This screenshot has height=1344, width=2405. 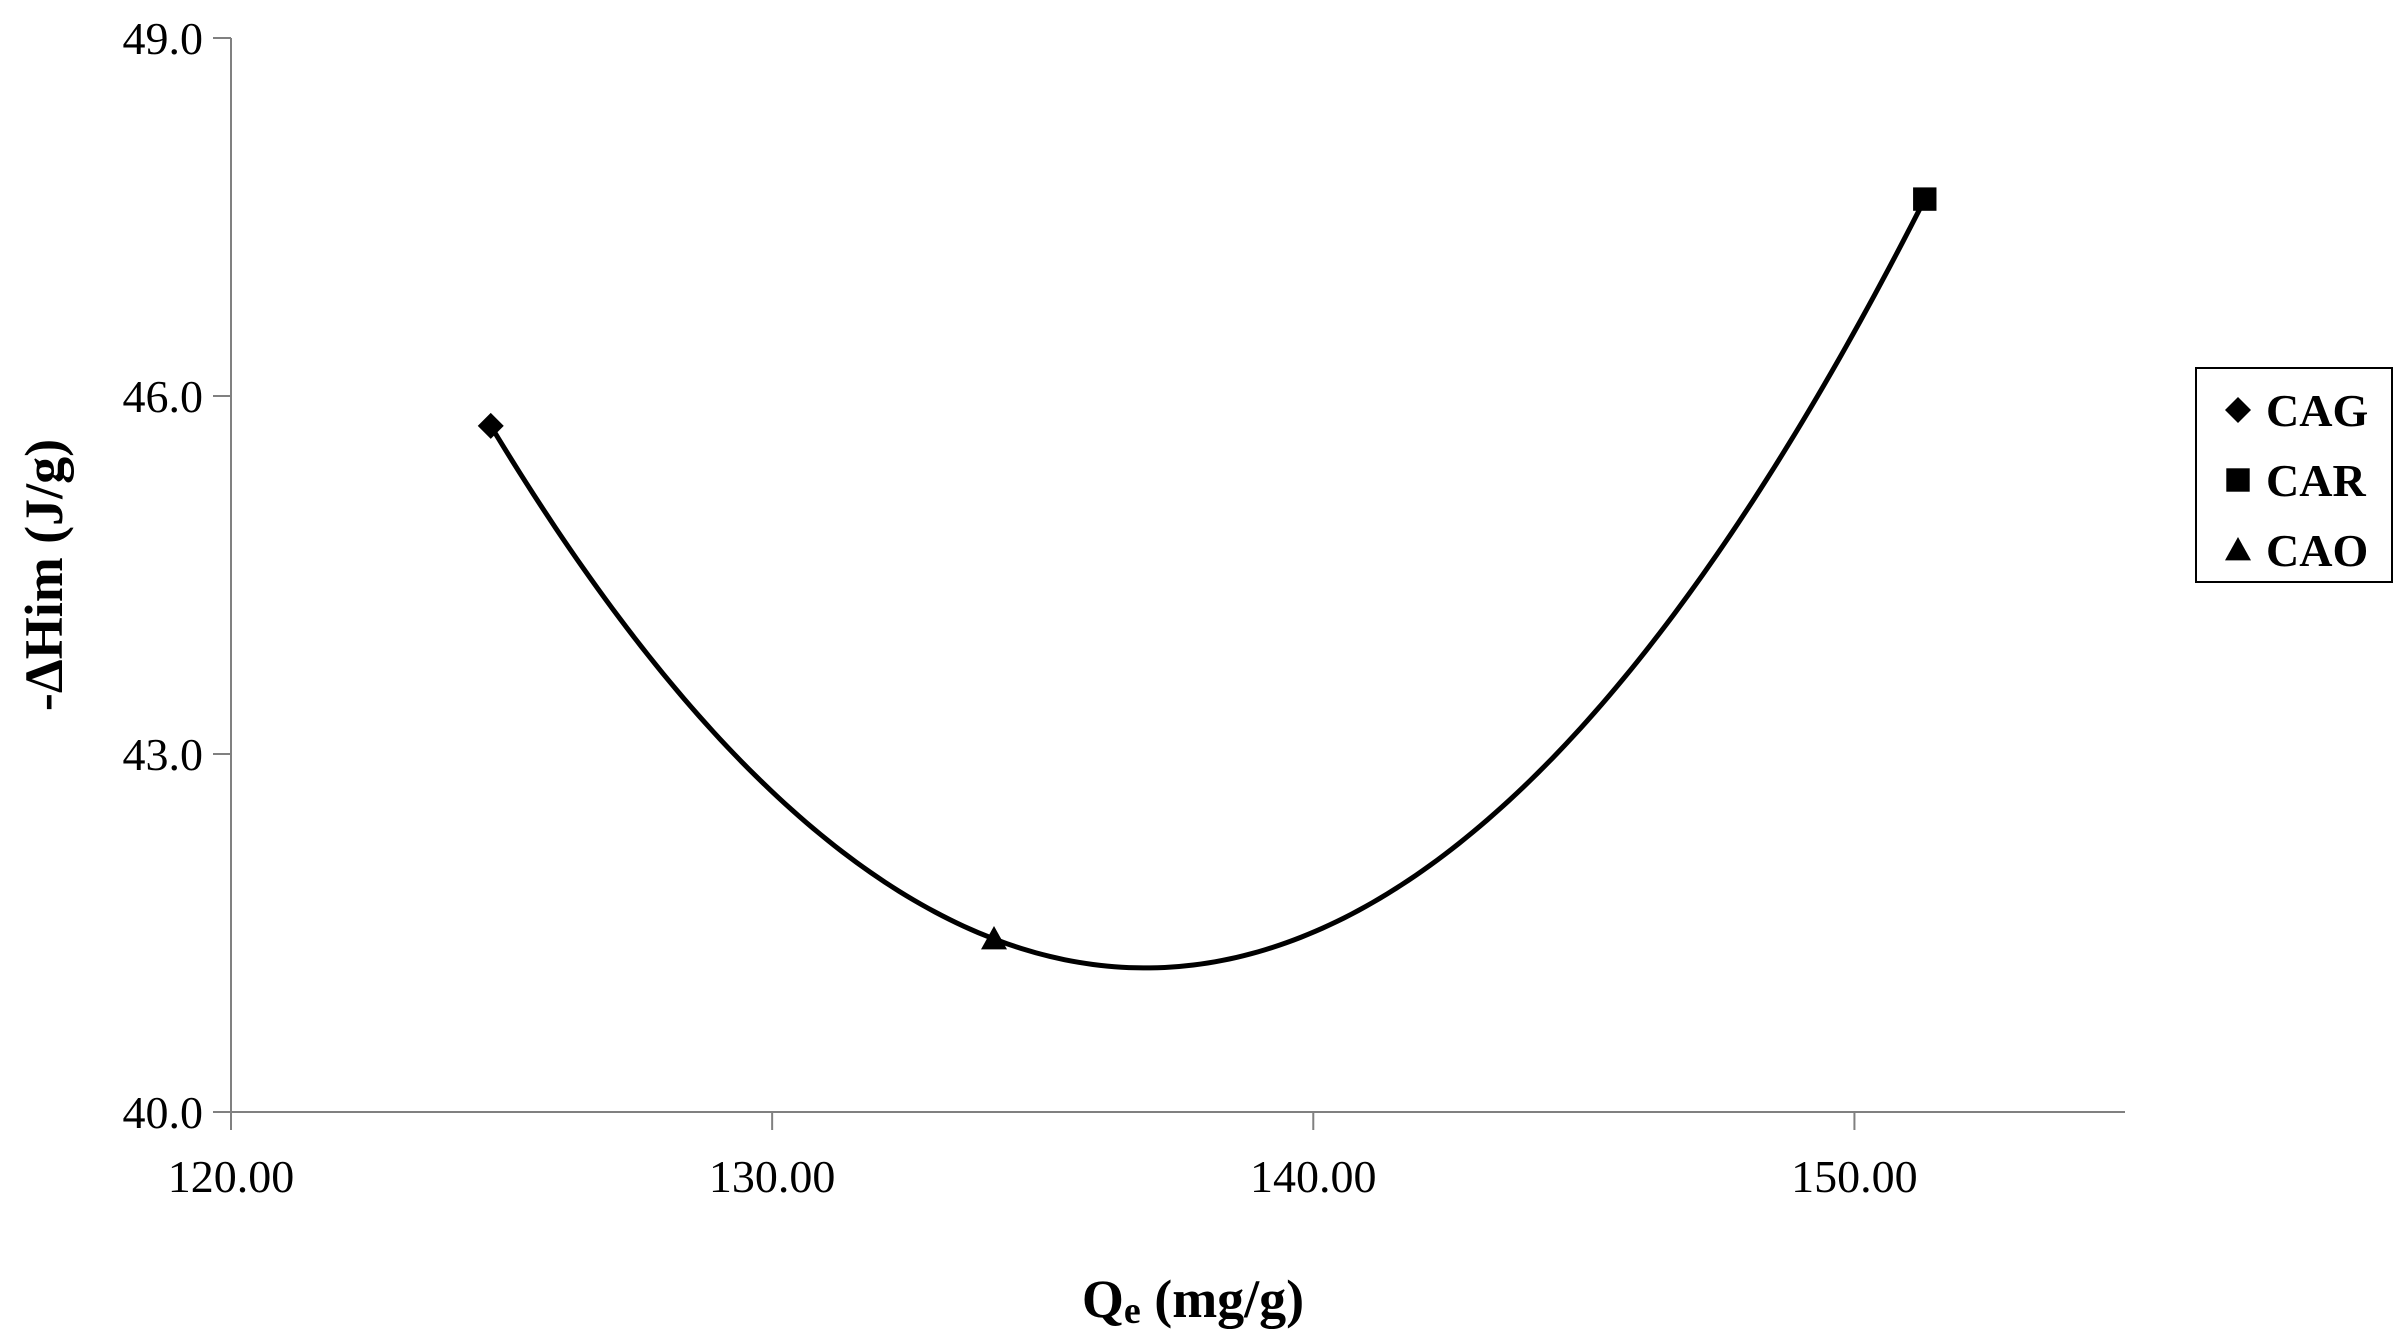 What do you see at coordinates (2316, 480) in the screenshot?
I see `legend-label: CAR` at bounding box center [2316, 480].